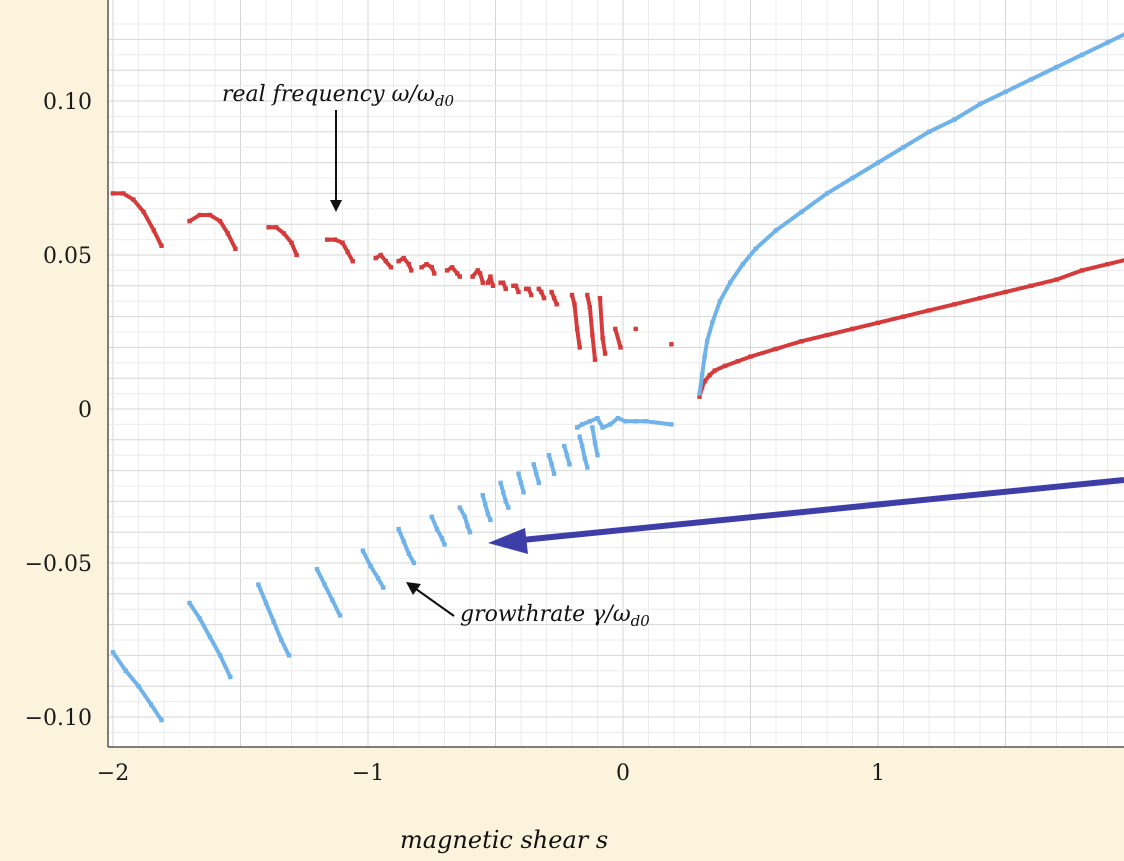  Describe the element at coordinates (368, 773) in the screenshot. I see `x-tick-label: −1` at that location.